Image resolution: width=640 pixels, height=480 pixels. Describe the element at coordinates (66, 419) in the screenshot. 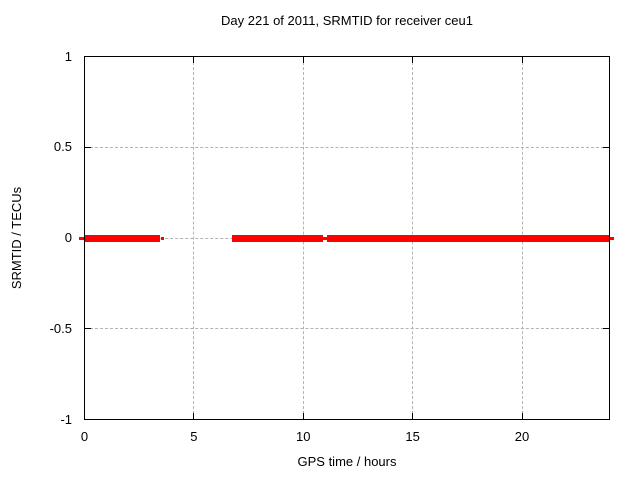

I see `y-tick-label: -1` at that location.